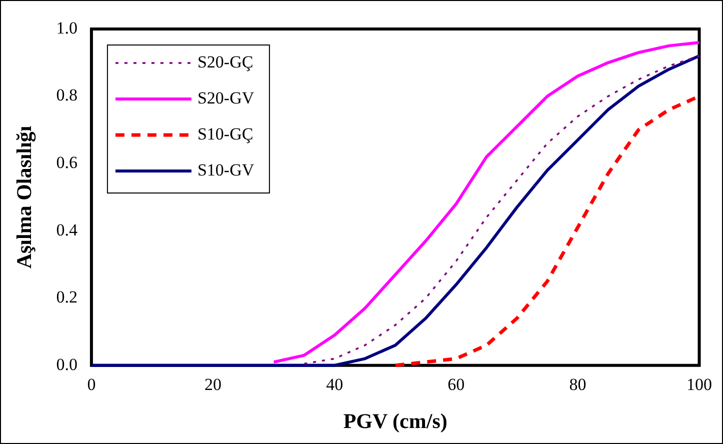 This screenshot has width=723, height=444. I want to click on legend-label: S20-GÇ, so click(225, 62).